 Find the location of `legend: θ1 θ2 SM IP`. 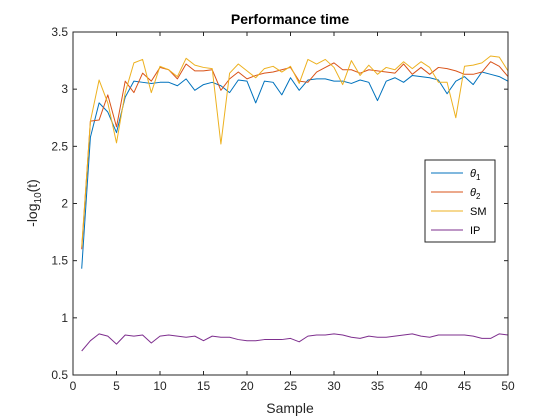

legend: θ1 θ2 SM IP is located at coordinates (460, 201).